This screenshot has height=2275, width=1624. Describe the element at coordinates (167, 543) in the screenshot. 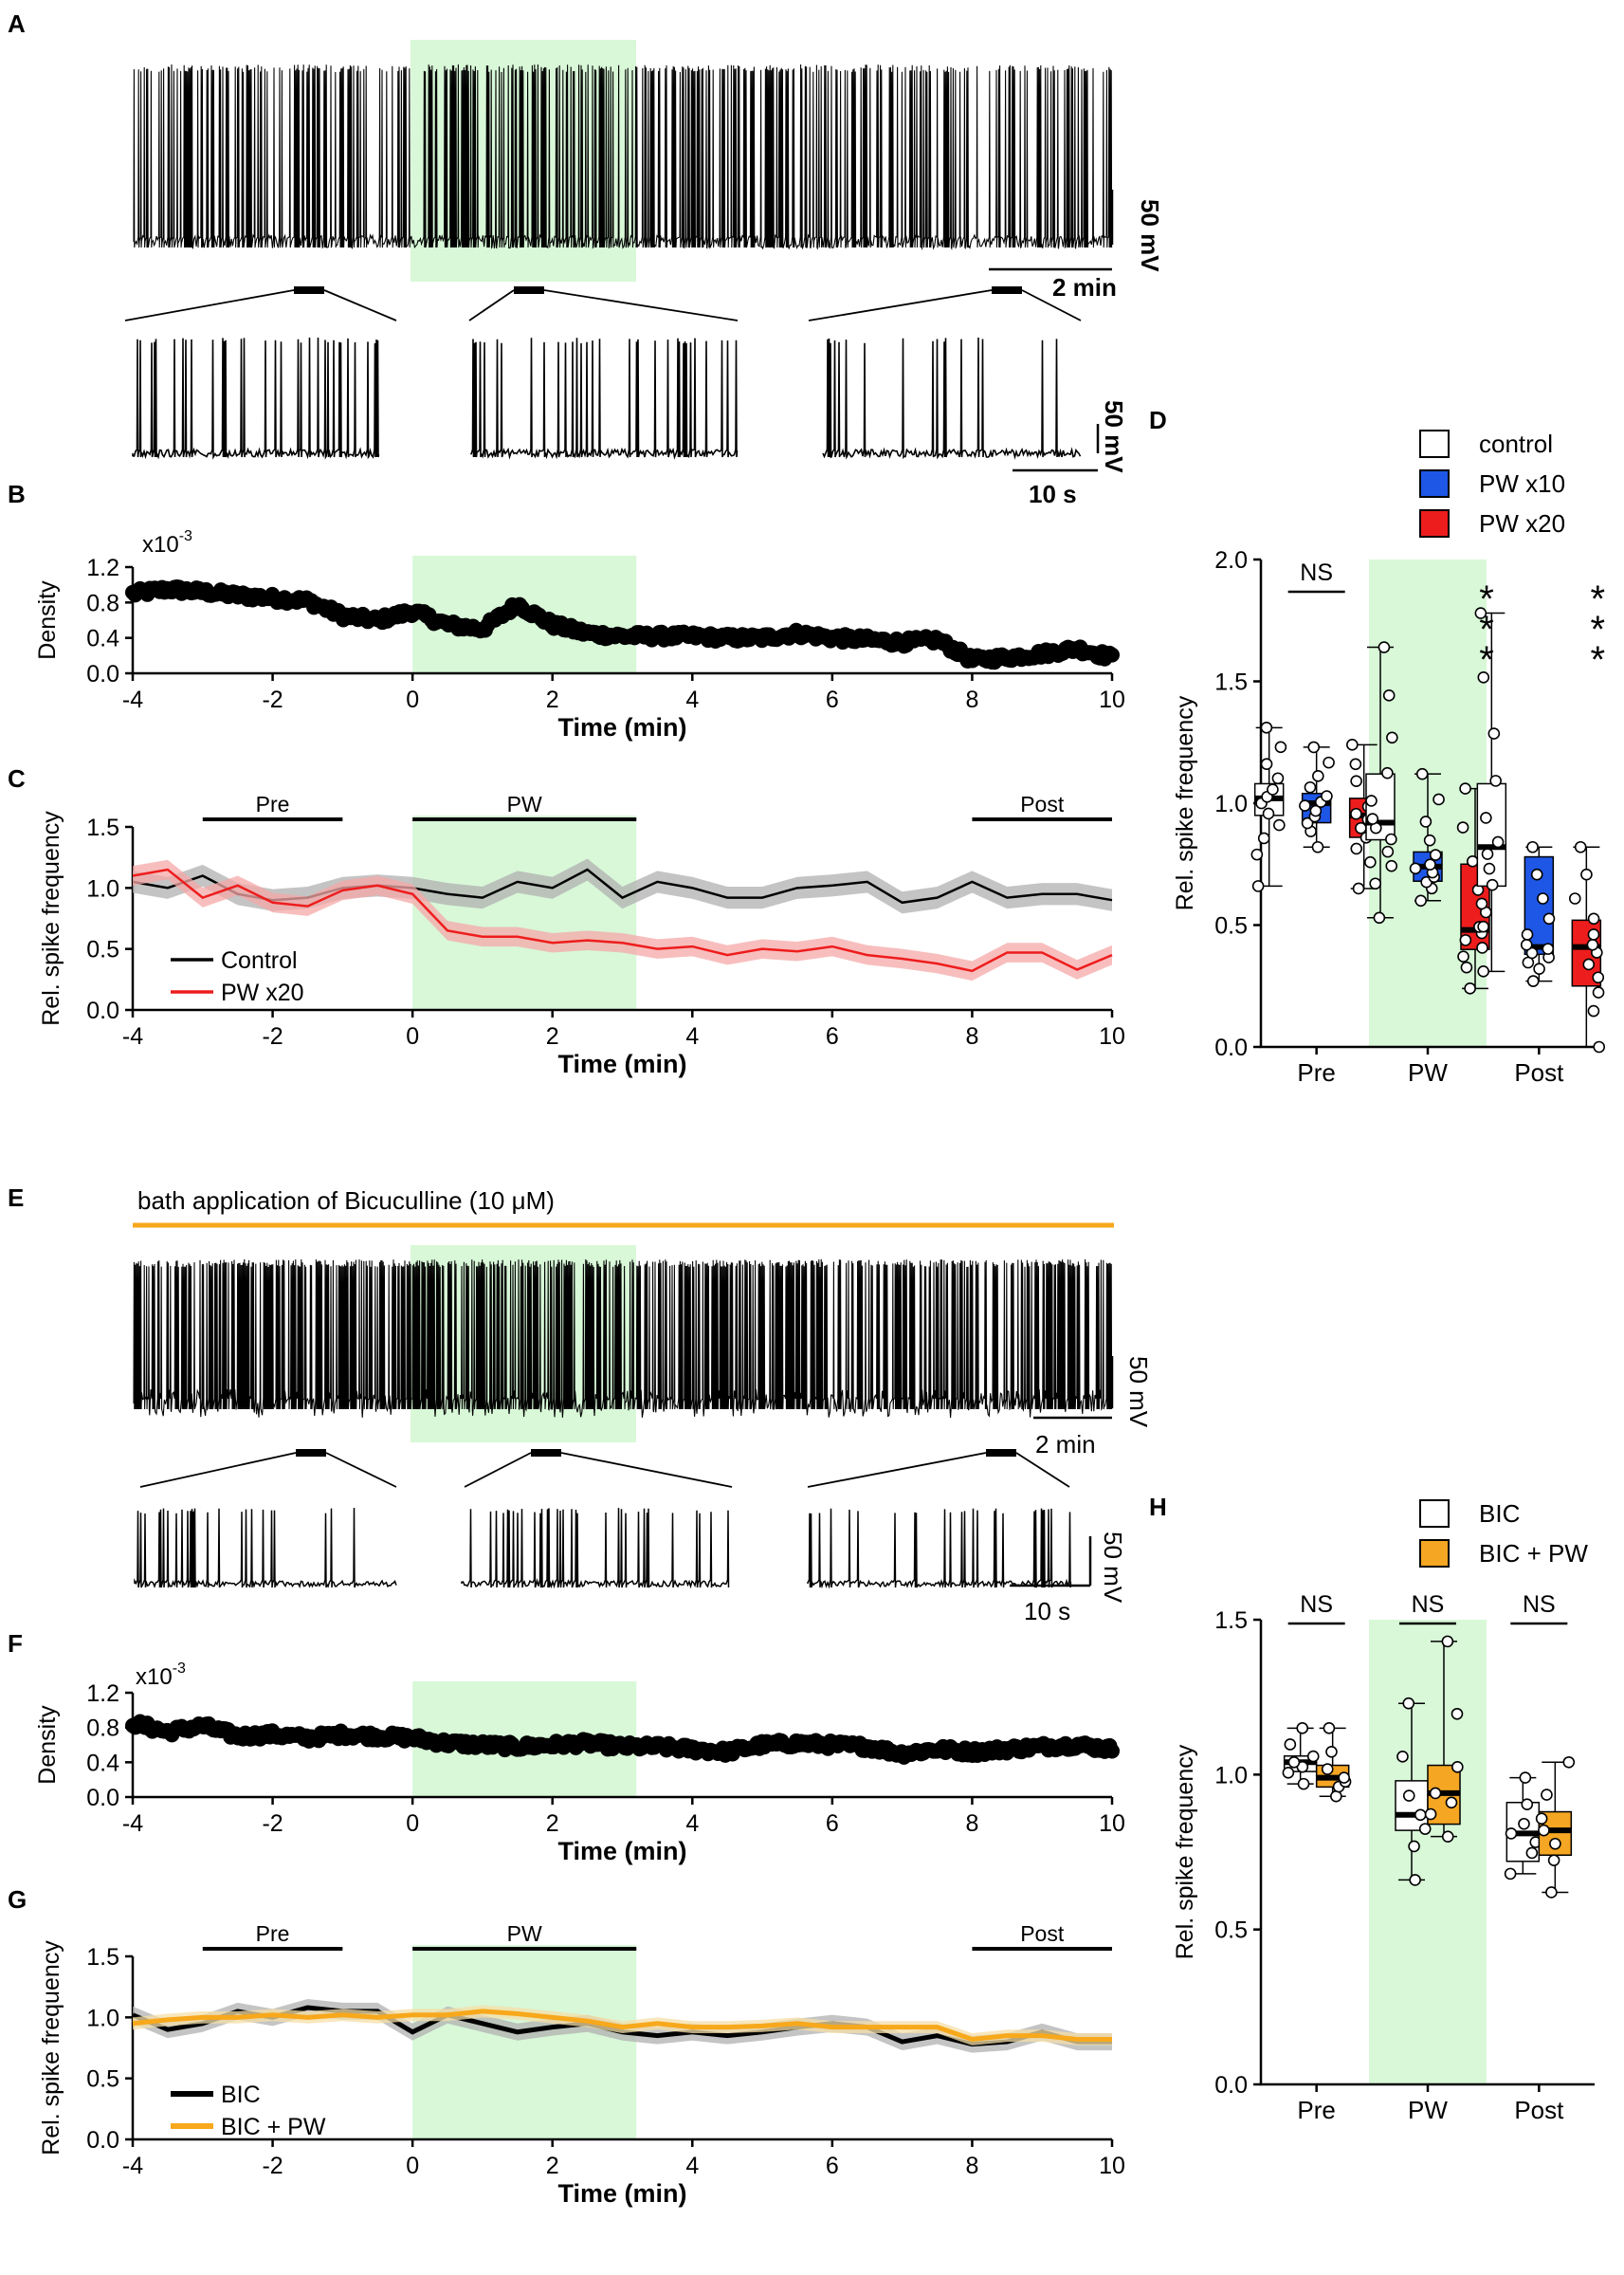

I see `exponent-label-b: x10-3` at that location.